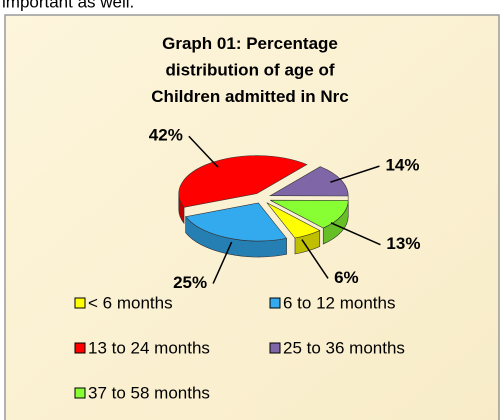 The height and width of the screenshot is (420, 502). I want to click on data-label: 42%, so click(166, 135).